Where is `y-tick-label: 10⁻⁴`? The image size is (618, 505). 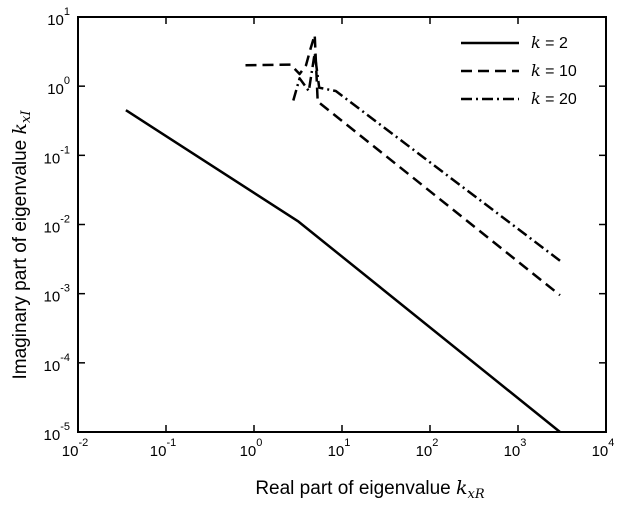 y-tick-label: 10⁻⁴ is located at coordinates (57, 363).